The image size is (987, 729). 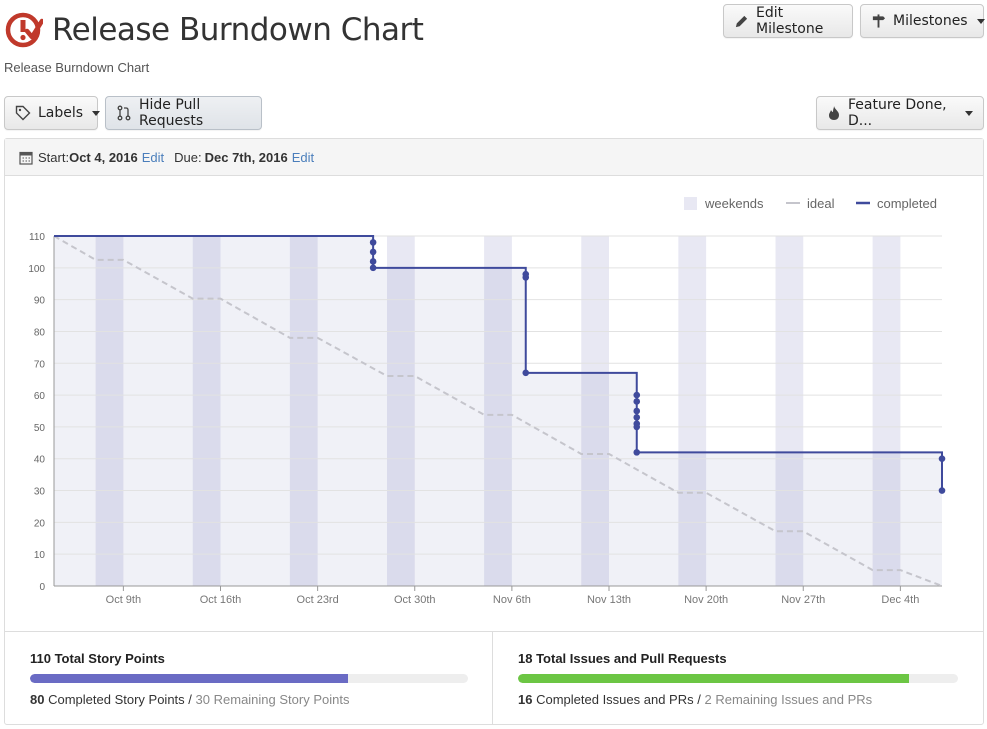 What do you see at coordinates (40, 460) in the screenshot?
I see `y-tick-label: 40` at bounding box center [40, 460].